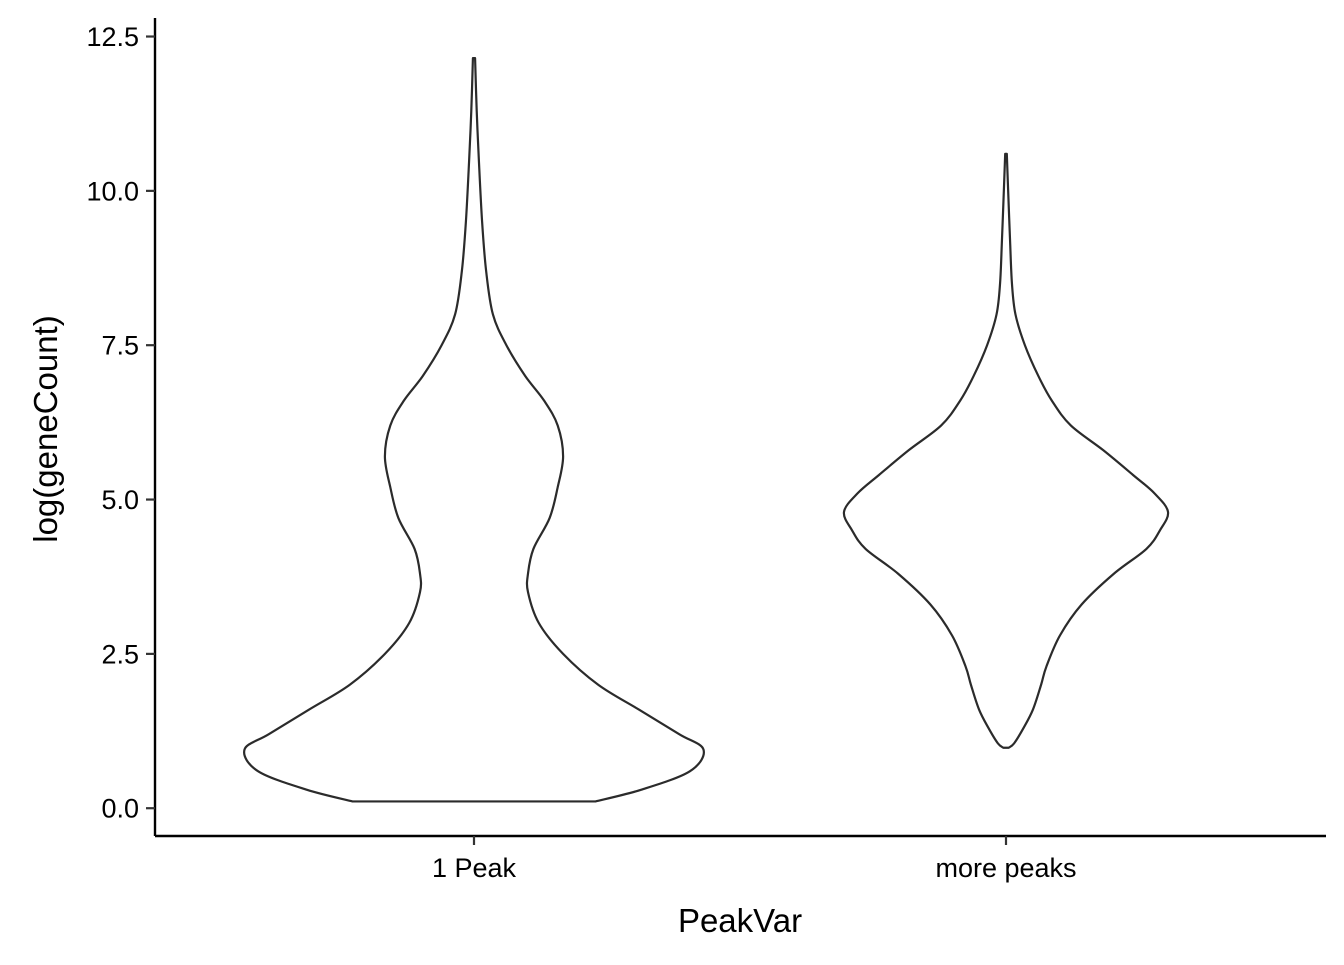 The width and height of the screenshot is (1344, 965). What do you see at coordinates (112, 191) in the screenshot?
I see `y-tick-label: 10.0` at bounding box center [112, 191].